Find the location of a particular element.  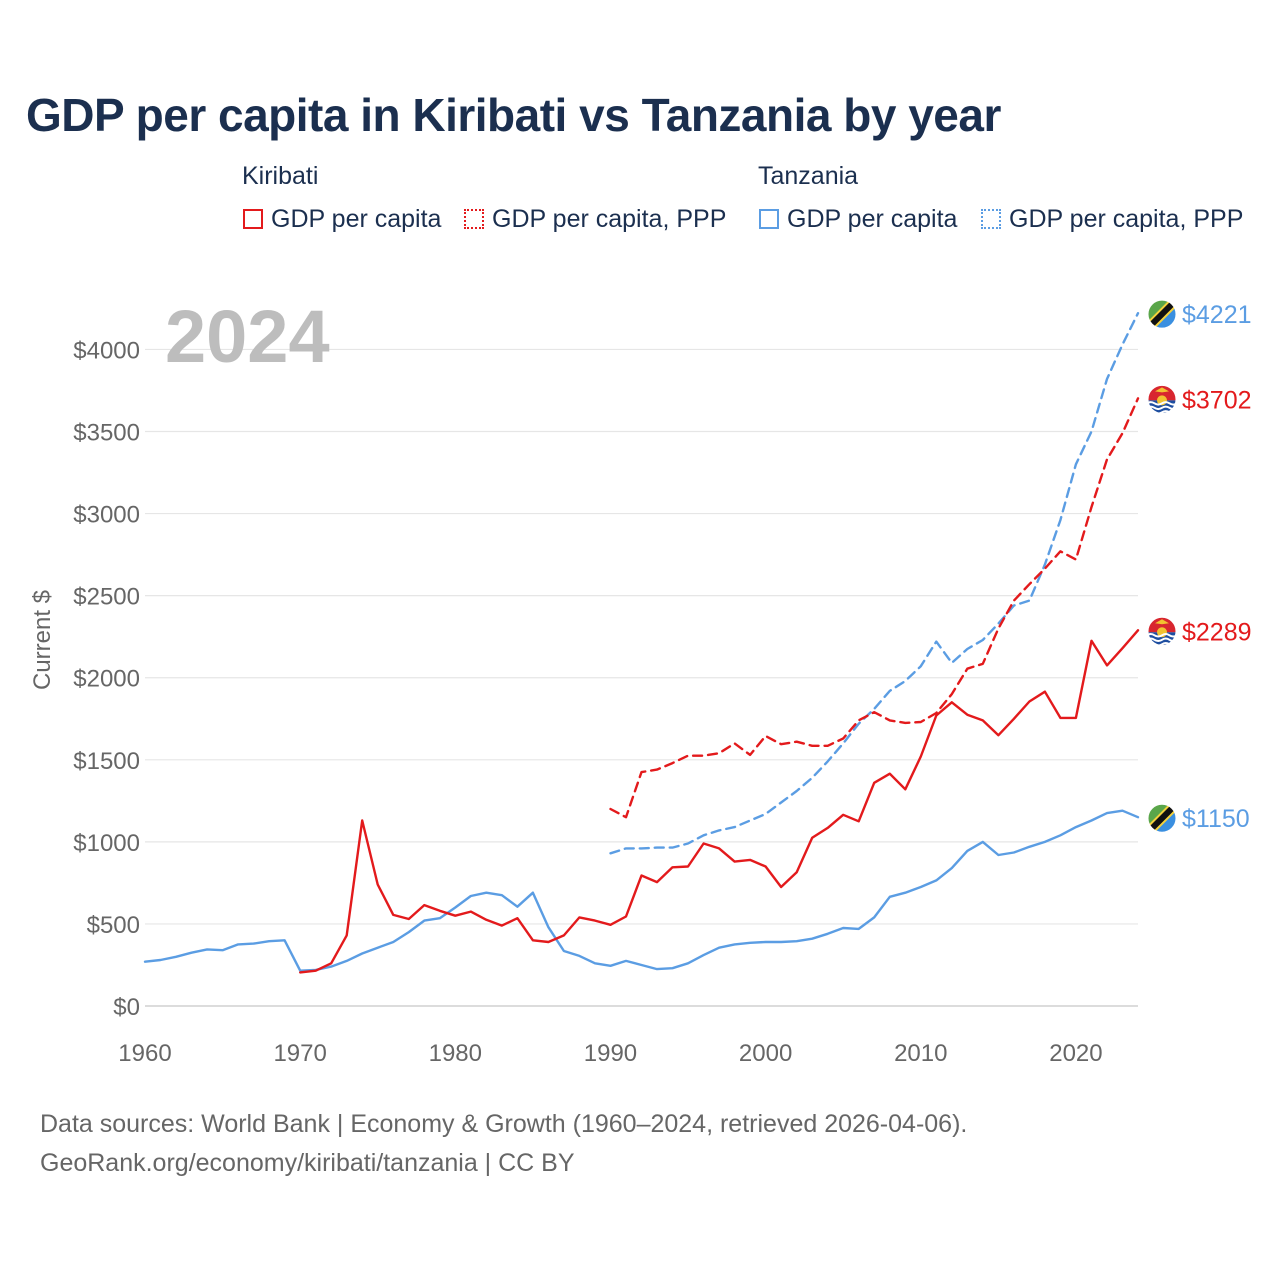

legend-group-kiribati: Kiribati is located at coordinates (280, 176).